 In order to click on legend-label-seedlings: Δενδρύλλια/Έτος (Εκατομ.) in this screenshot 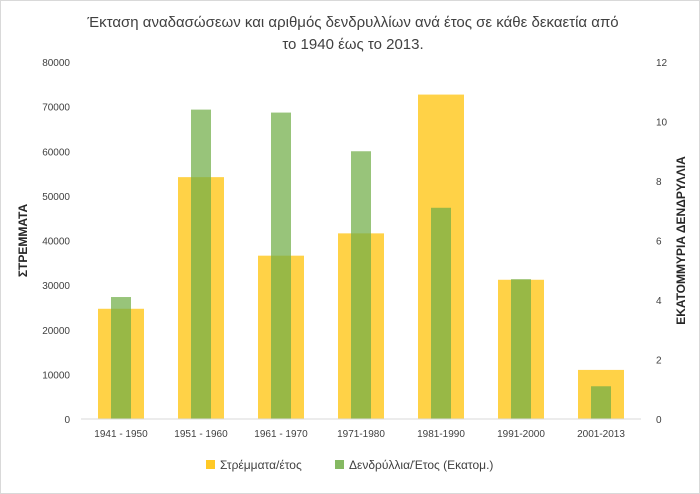, I will do `click(421, 465)`.